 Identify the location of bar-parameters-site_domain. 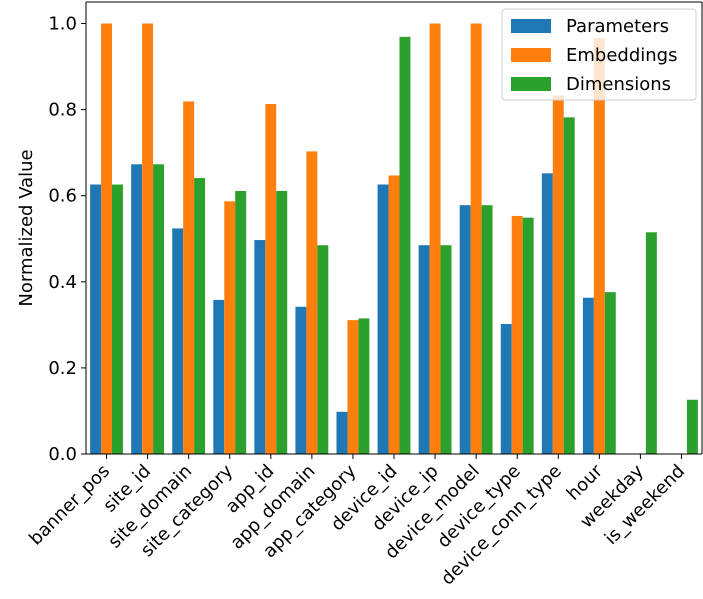
(178, 341).